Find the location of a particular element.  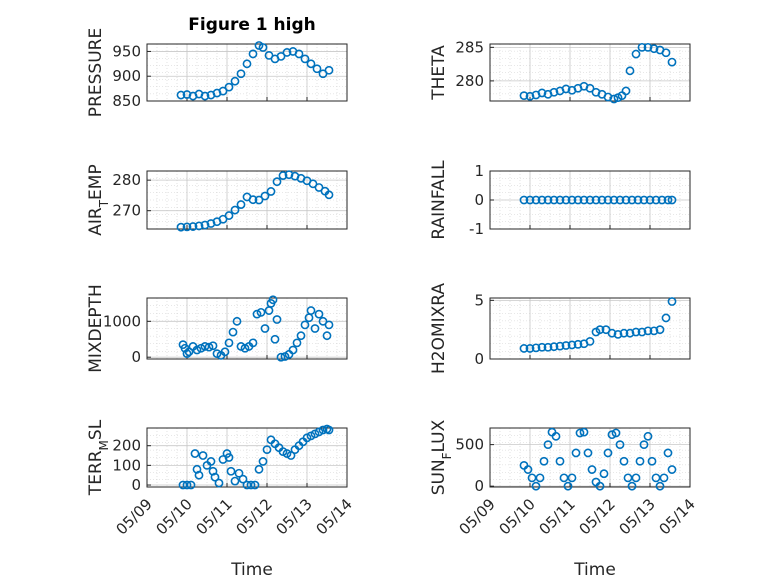

y-axis-label: THETA is located at coordinates (439, 73).